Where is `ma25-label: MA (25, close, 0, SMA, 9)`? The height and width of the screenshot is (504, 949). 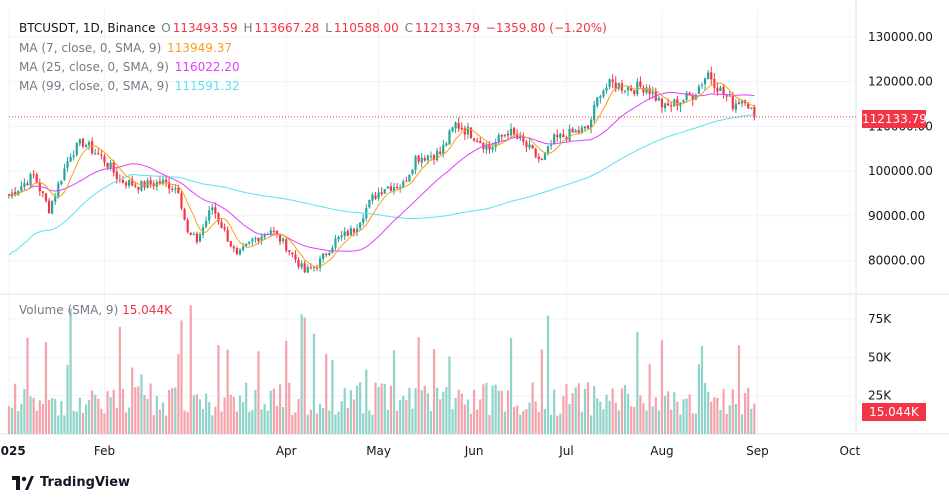
ma25-label: MA (25, close, 0, SMA, 9) is located at coordinates (94, 67).